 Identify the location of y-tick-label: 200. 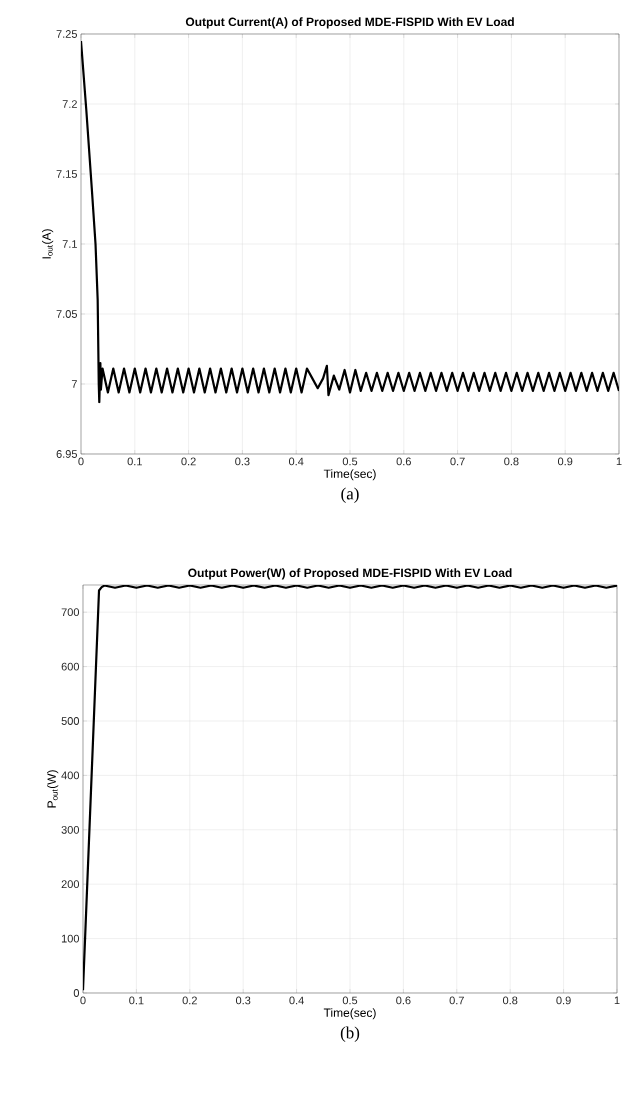
(70, 884).